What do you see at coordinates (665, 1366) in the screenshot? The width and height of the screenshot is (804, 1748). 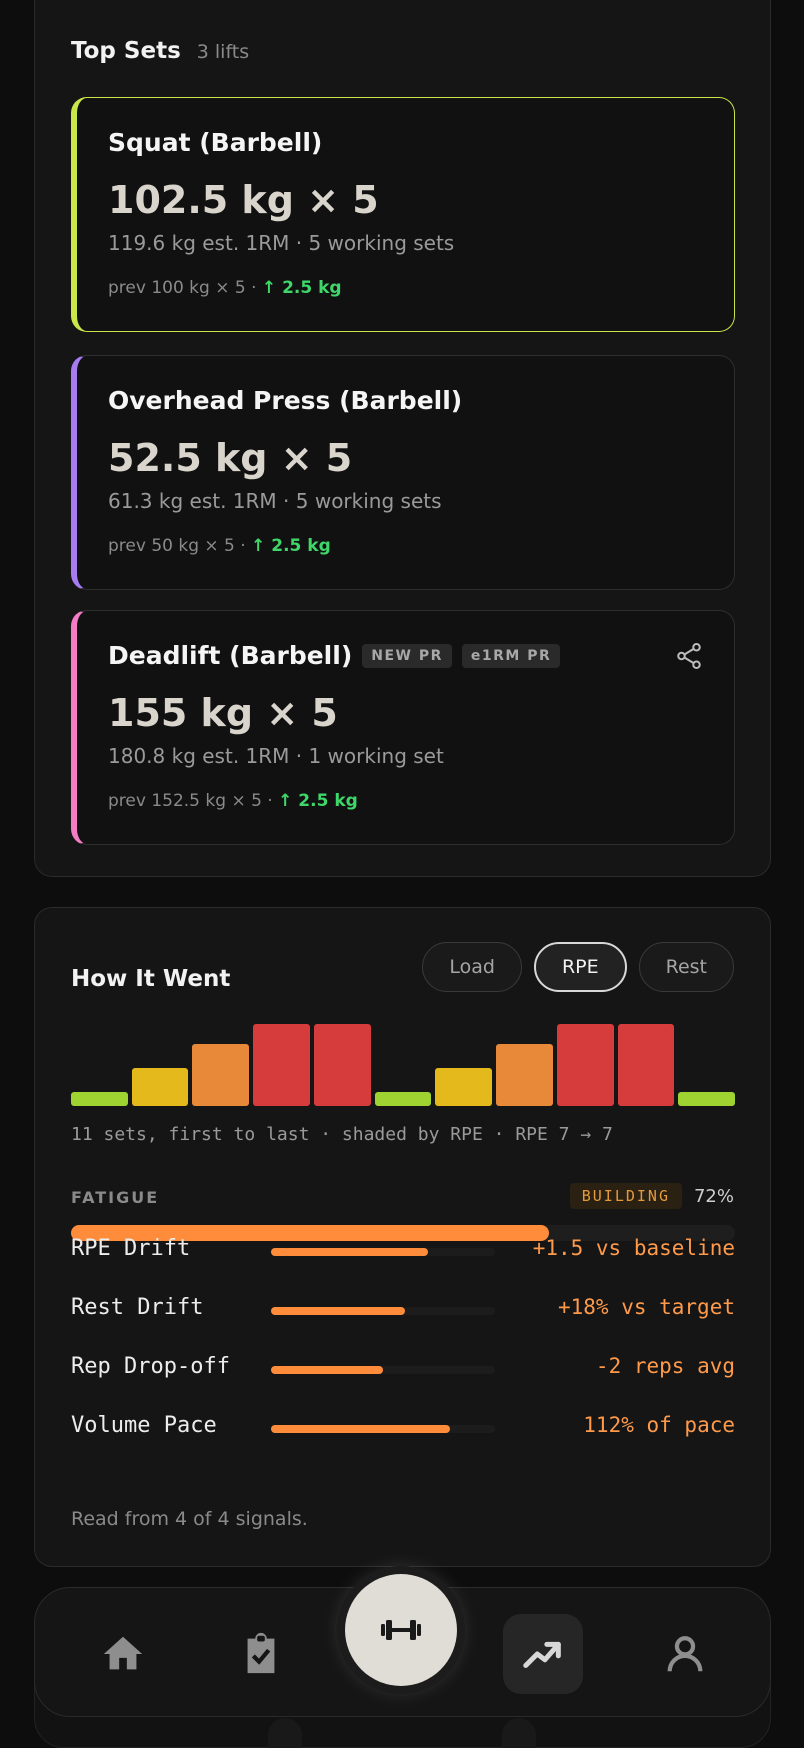 I see `signal-value: -2 reps avg` at bounding box center [665, 1366].